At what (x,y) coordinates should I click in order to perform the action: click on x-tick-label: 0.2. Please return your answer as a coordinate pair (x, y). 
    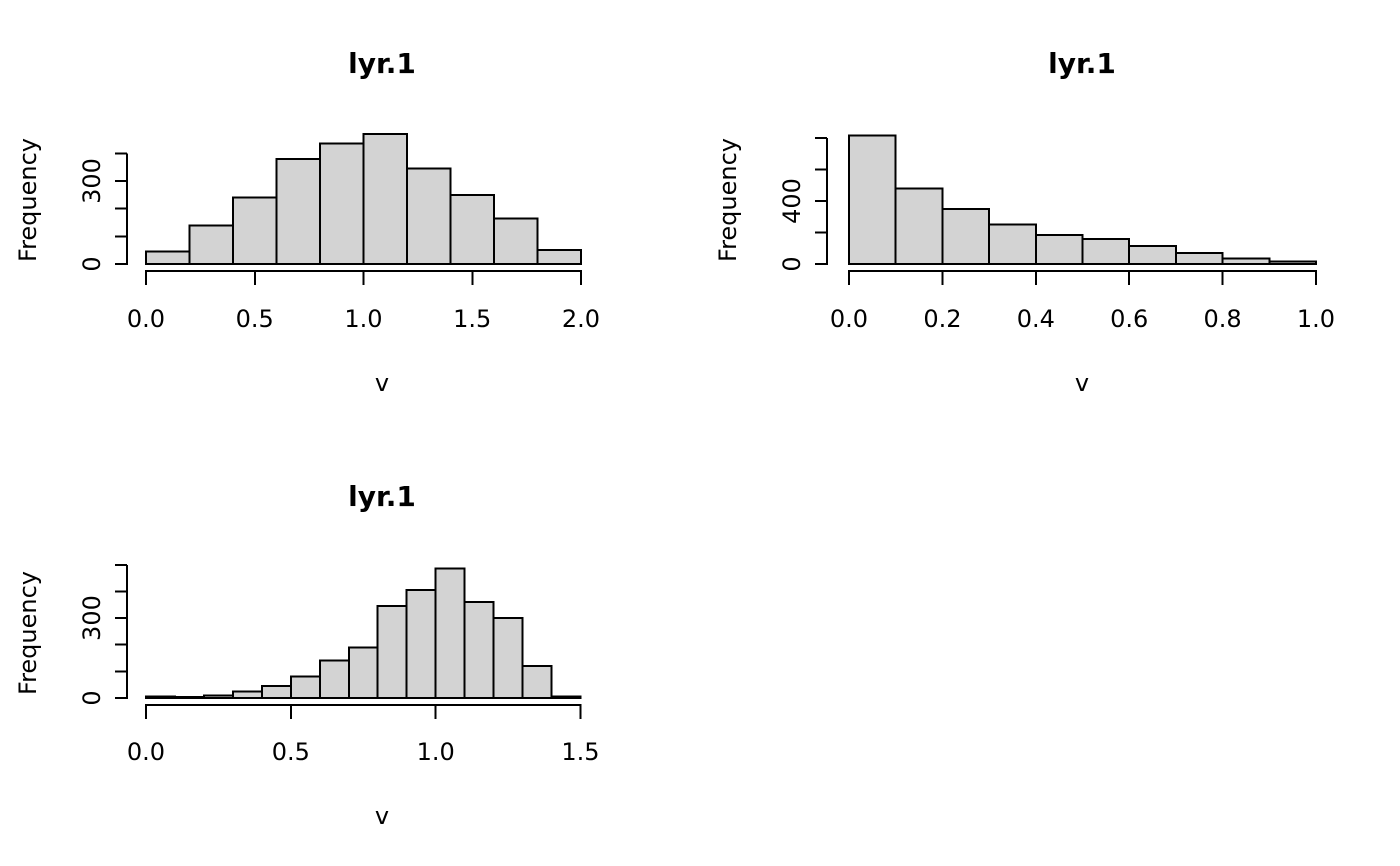
    Looking at the image, I should click on (942, 319).